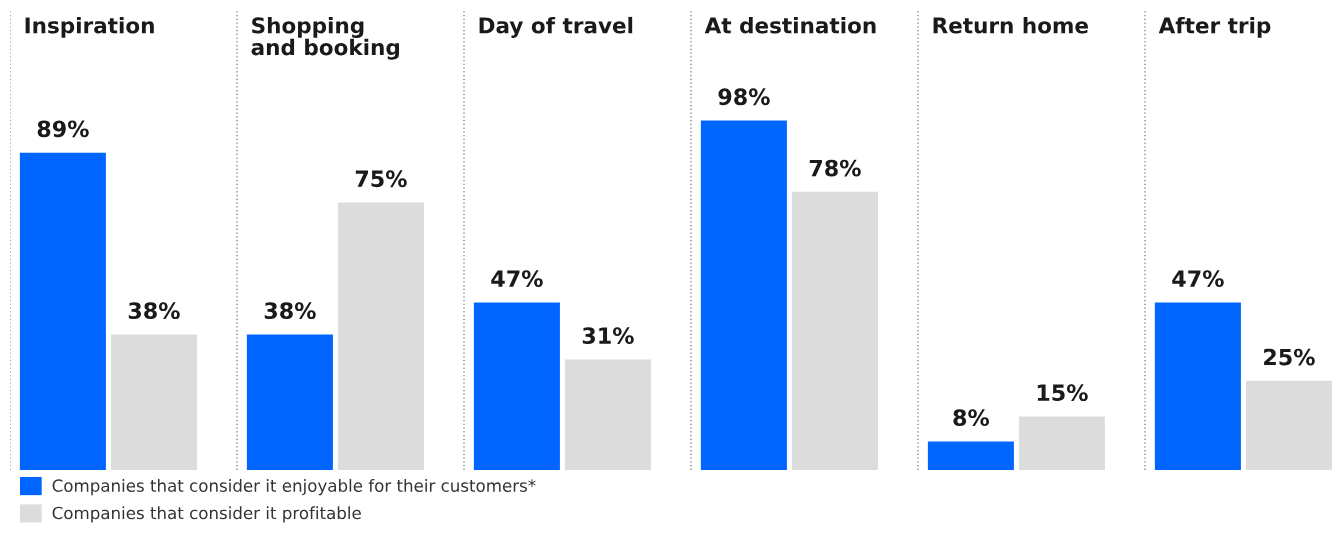  What do you see at coordinates (206, 514) in the screenshot?
I see `legend-label: Companies that consider it profitable` at bounding box center [206, 514].